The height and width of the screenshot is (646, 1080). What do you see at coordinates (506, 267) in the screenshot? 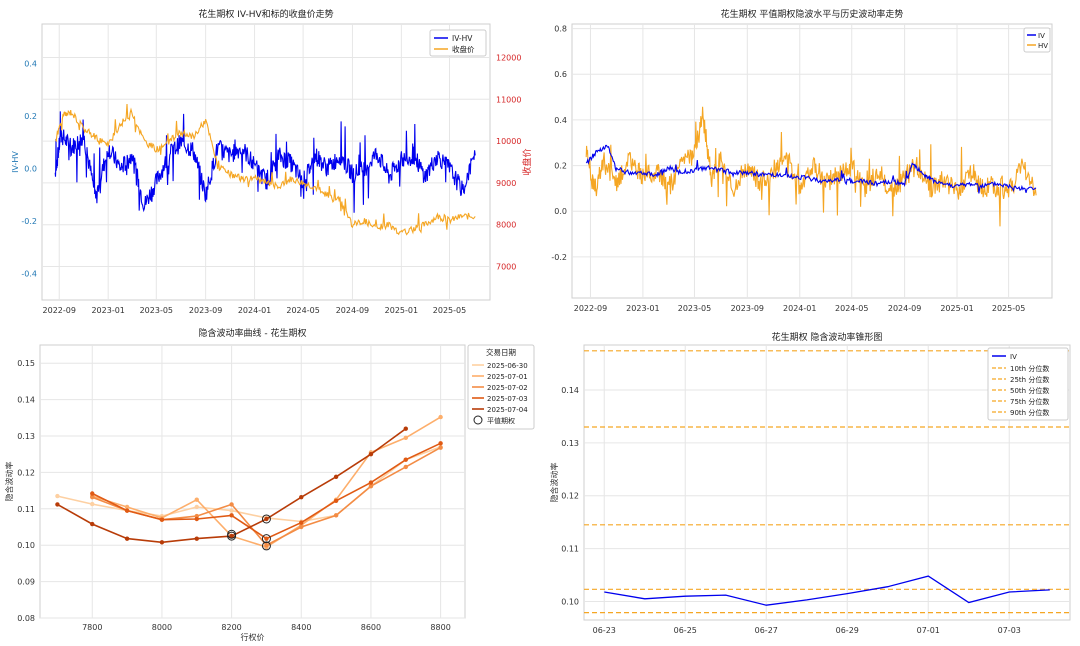
I see `y-right-tick-label: 7000` at bounding box center [506, 267].